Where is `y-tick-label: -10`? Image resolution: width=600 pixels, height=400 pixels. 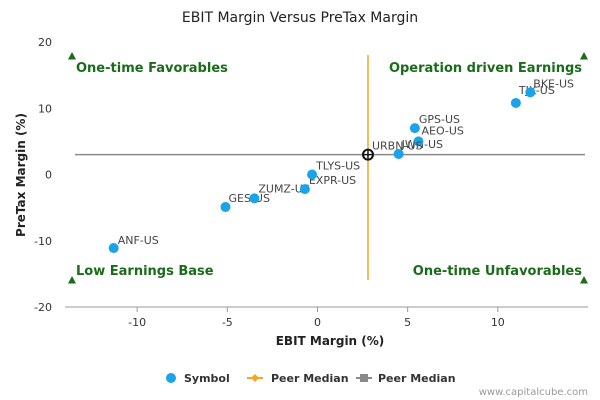
y-tick-label: -10 is located at coordinates (43, 241).